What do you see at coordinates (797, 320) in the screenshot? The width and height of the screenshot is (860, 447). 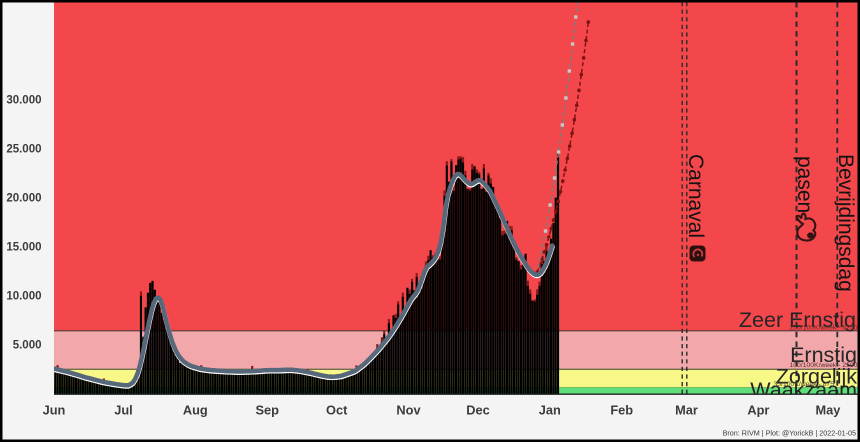 I see `svg-text: Zeer Ernstig` at bounding box center [797, 320].